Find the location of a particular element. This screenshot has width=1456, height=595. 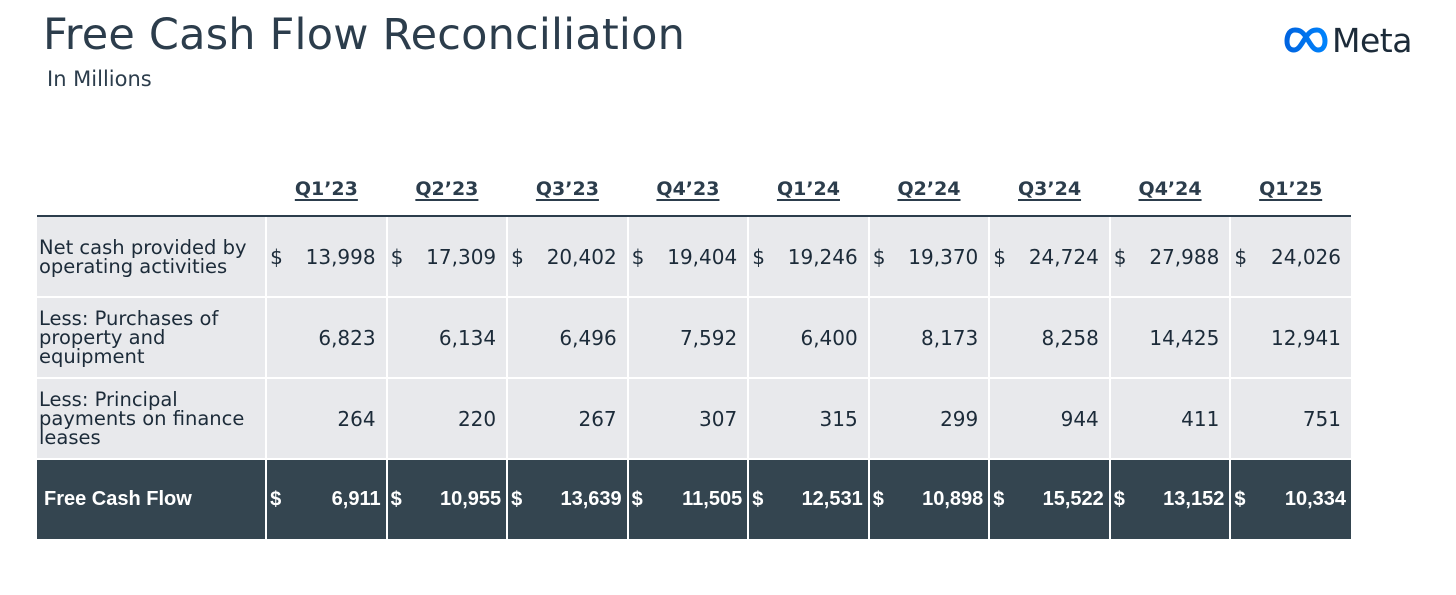

column-header: Q4’24 is located at coordinates (1170, 190).